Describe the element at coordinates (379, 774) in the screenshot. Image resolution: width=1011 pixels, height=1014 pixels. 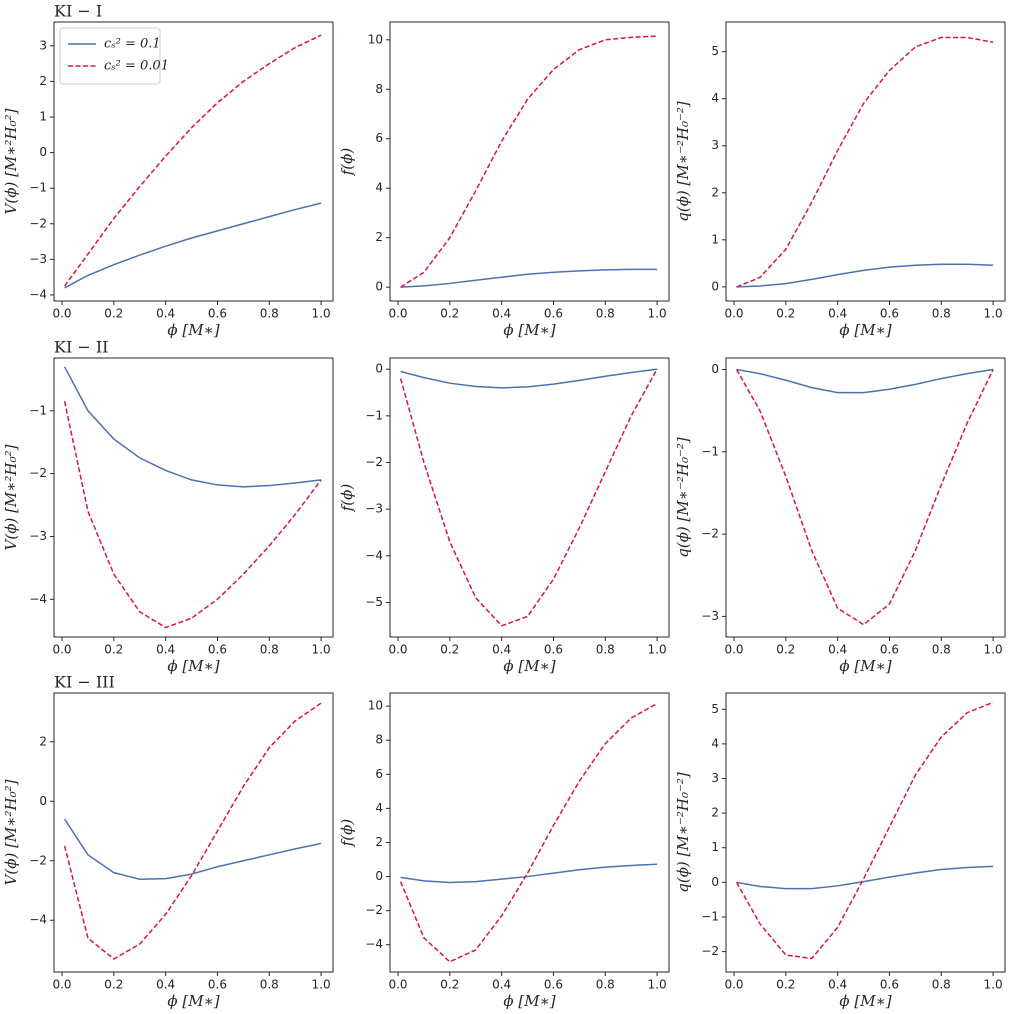
I see `y-tick-label: 6` at that location.